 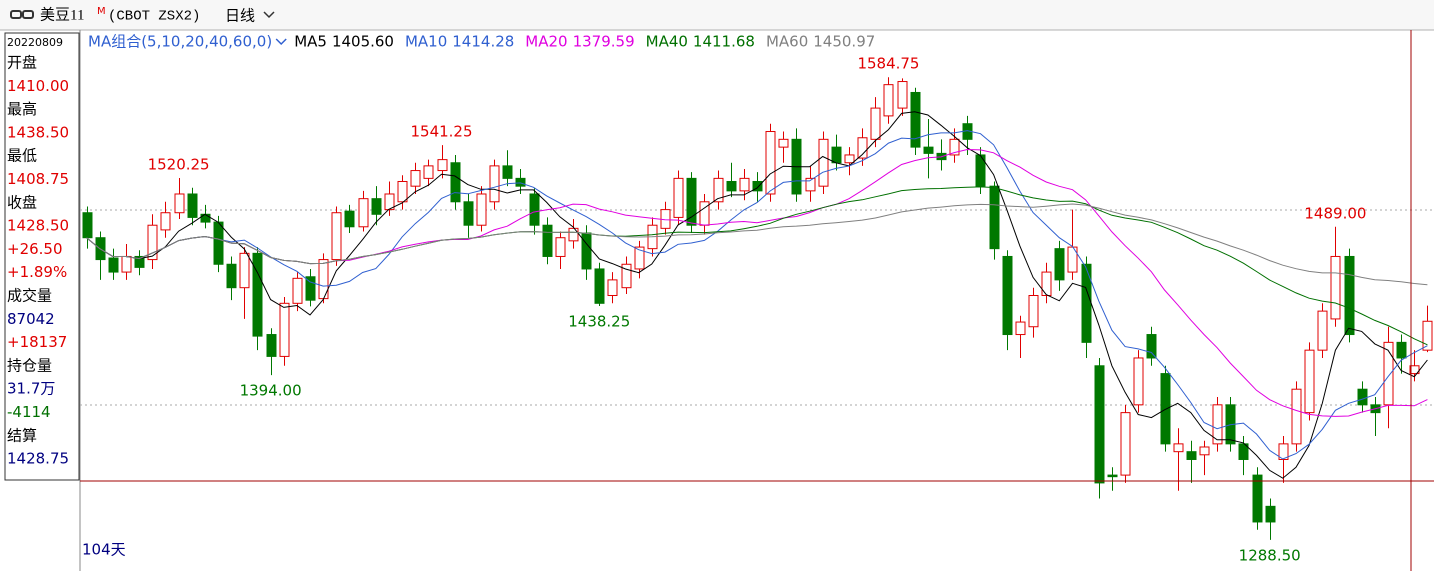 I want to click on ma-name: MA60, so click(x=787, y=42).